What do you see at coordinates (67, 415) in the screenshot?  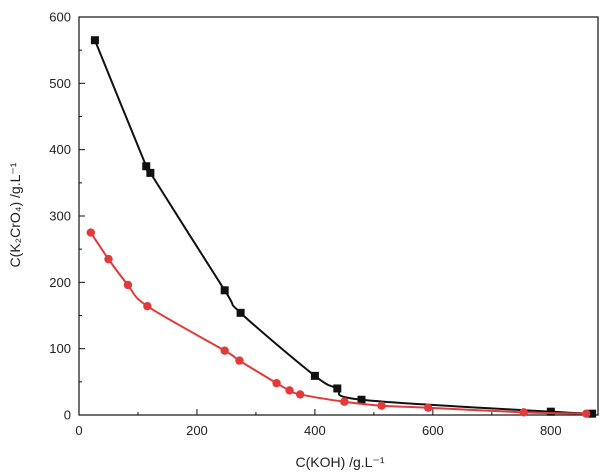 I see `y-tick-label: 0` at bounding box center [67, 415].